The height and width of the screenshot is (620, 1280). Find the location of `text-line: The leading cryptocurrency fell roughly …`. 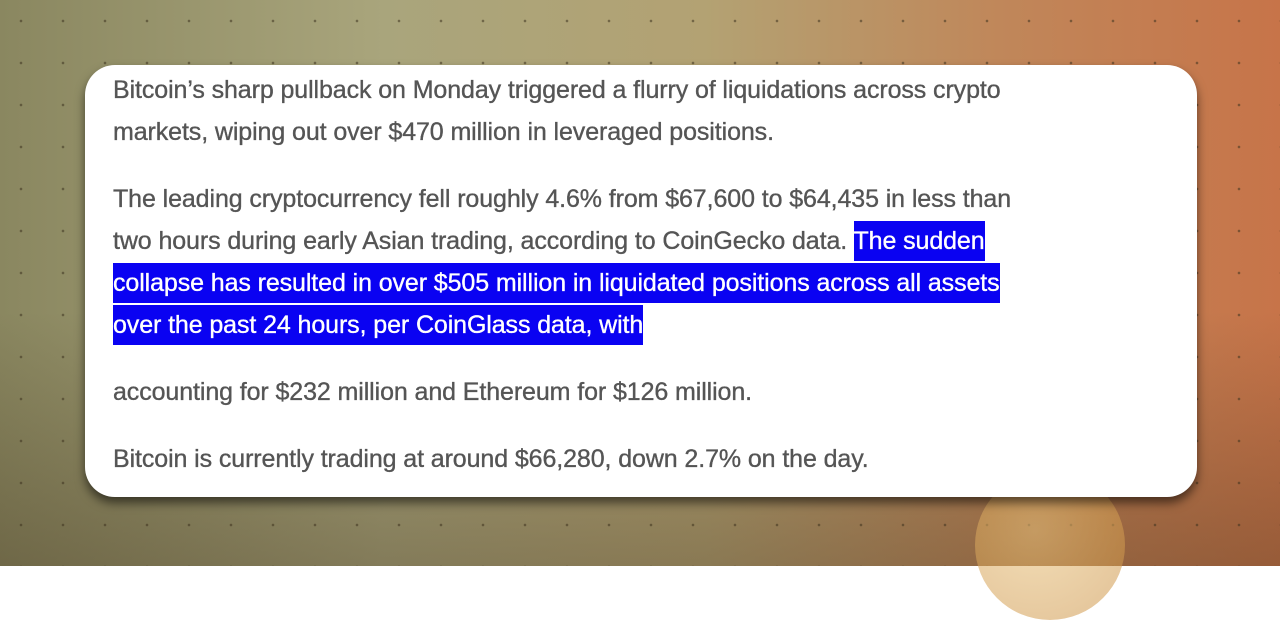

text-line: The leading cryptocurrency fell roughly … is located at coordinates (655, 199).